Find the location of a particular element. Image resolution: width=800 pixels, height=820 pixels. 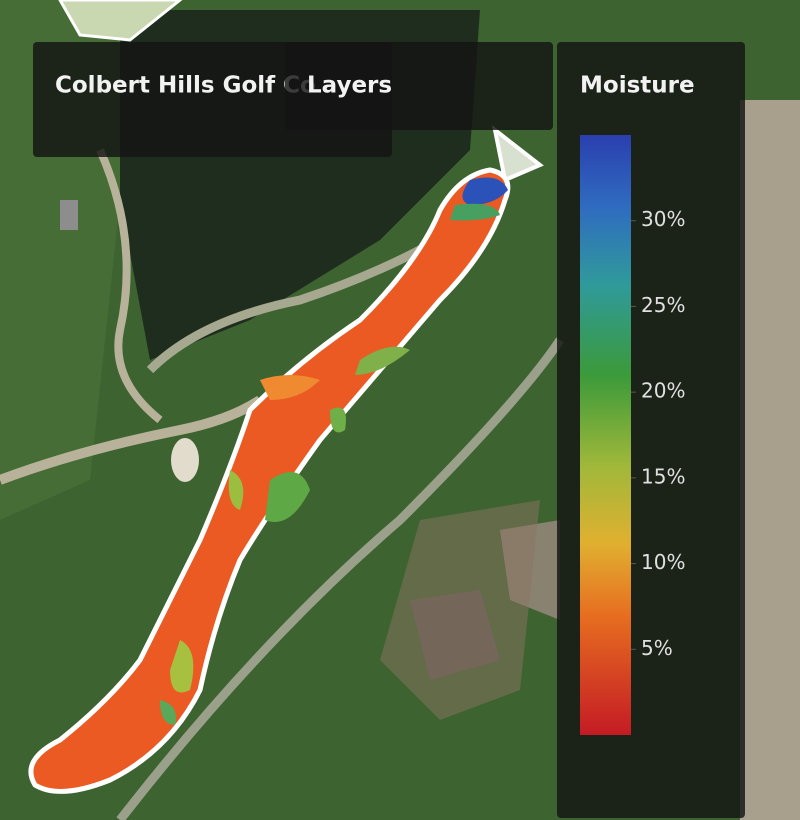

legend-tick-label: 25% is located at coordinates (663, 305).